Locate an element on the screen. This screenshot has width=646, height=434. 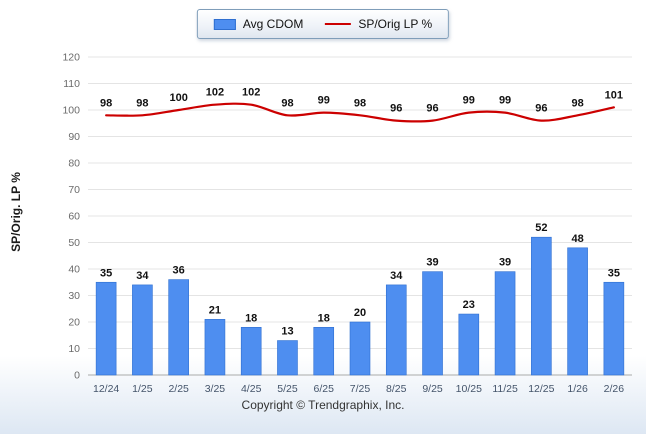
trend-line is located at coordinates (360, 112).